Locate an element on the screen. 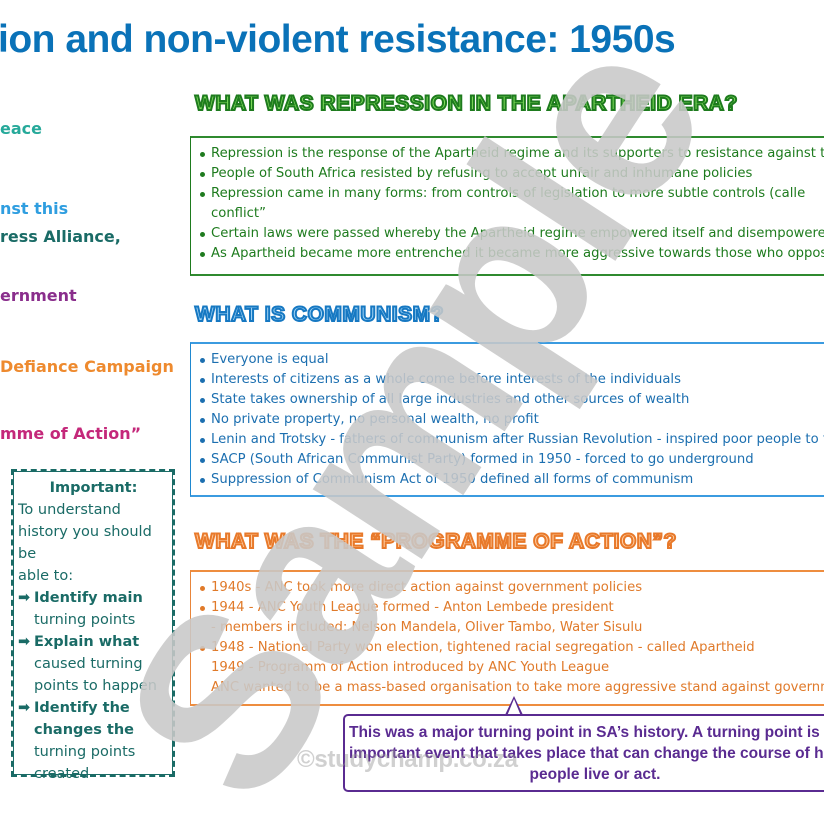  callout-line: people live or act. is located at coordinates (595, 774).